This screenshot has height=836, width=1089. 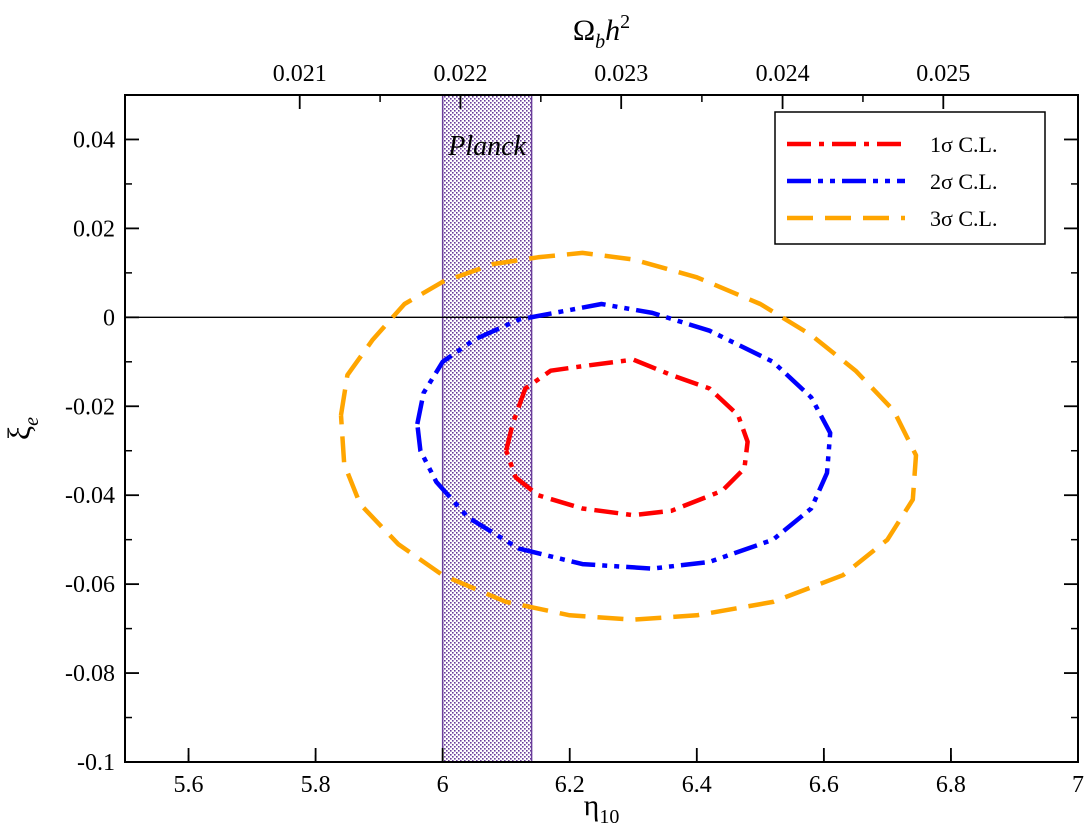 I want to click on y-tick-label: -0.04, so click(x=90, y=496).